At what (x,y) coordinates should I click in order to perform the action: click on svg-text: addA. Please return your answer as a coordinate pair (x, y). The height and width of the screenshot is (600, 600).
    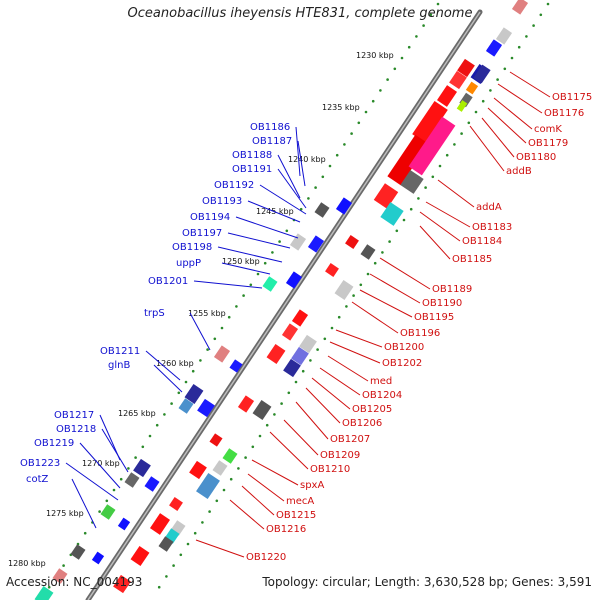
    Looking at the image, I should click on (489, 207).